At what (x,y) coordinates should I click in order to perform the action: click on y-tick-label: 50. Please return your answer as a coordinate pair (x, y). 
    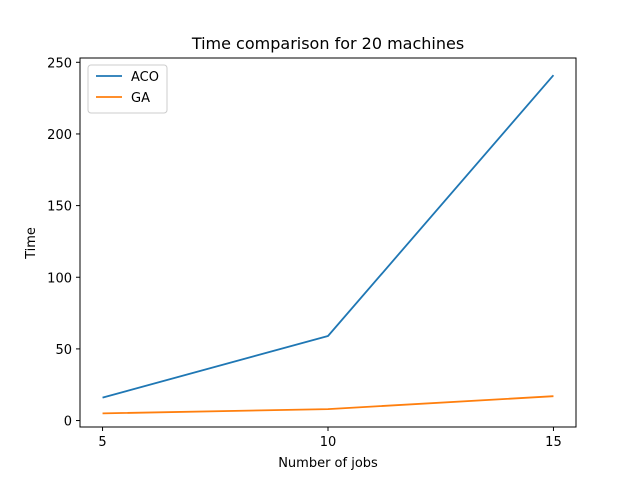
    Looking at the image, I should click on (63, 350).